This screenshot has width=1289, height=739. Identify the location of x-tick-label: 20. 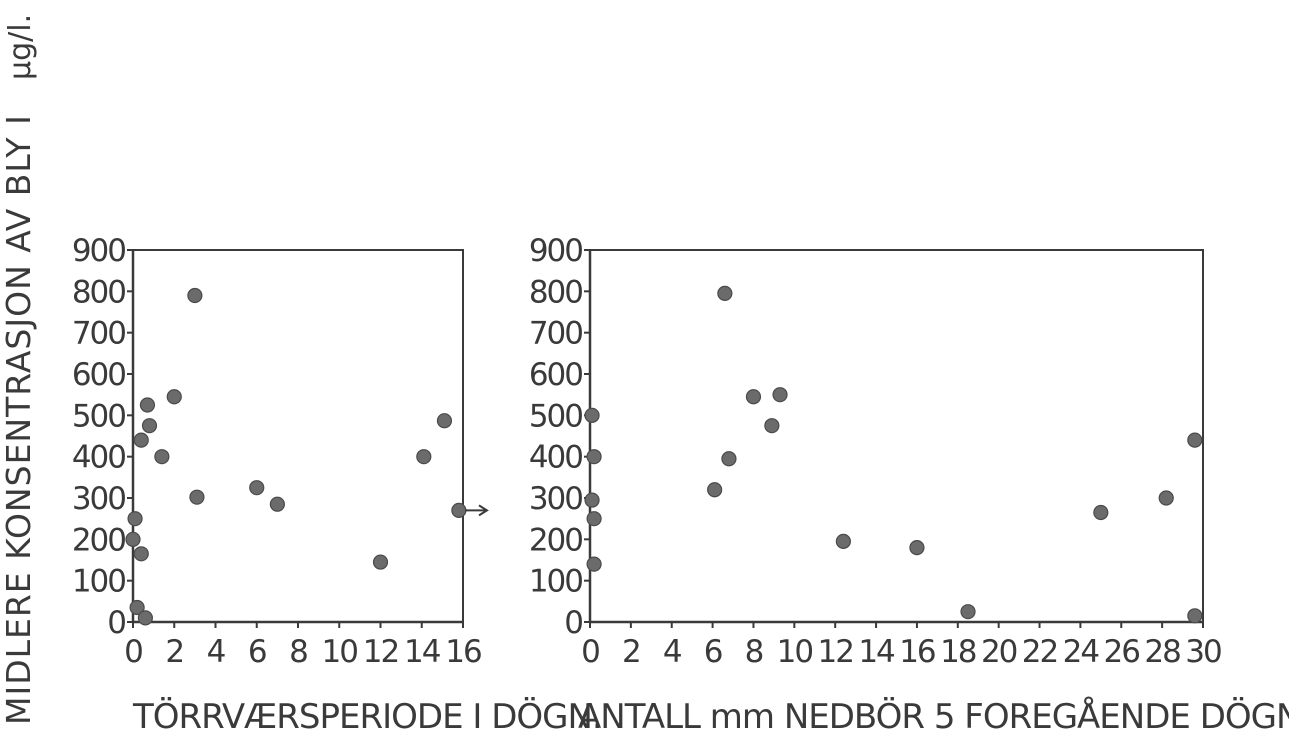
(999, 652).